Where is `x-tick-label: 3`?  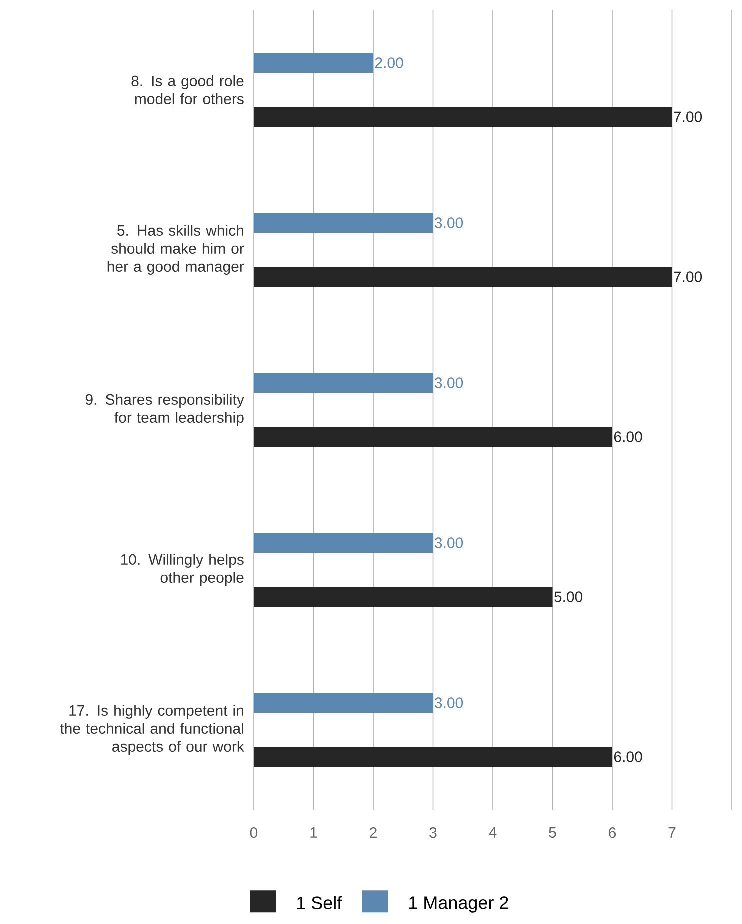 x-tick-label: 3 is located at coordinates (433, 833).